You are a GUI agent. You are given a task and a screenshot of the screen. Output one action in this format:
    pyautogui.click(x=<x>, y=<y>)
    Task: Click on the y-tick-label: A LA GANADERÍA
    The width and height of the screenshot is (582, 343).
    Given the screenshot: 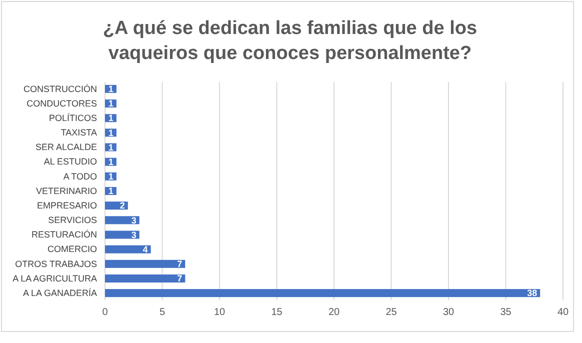 What is the action you would take?
    pyautogui.click(x=59, y=293)
    